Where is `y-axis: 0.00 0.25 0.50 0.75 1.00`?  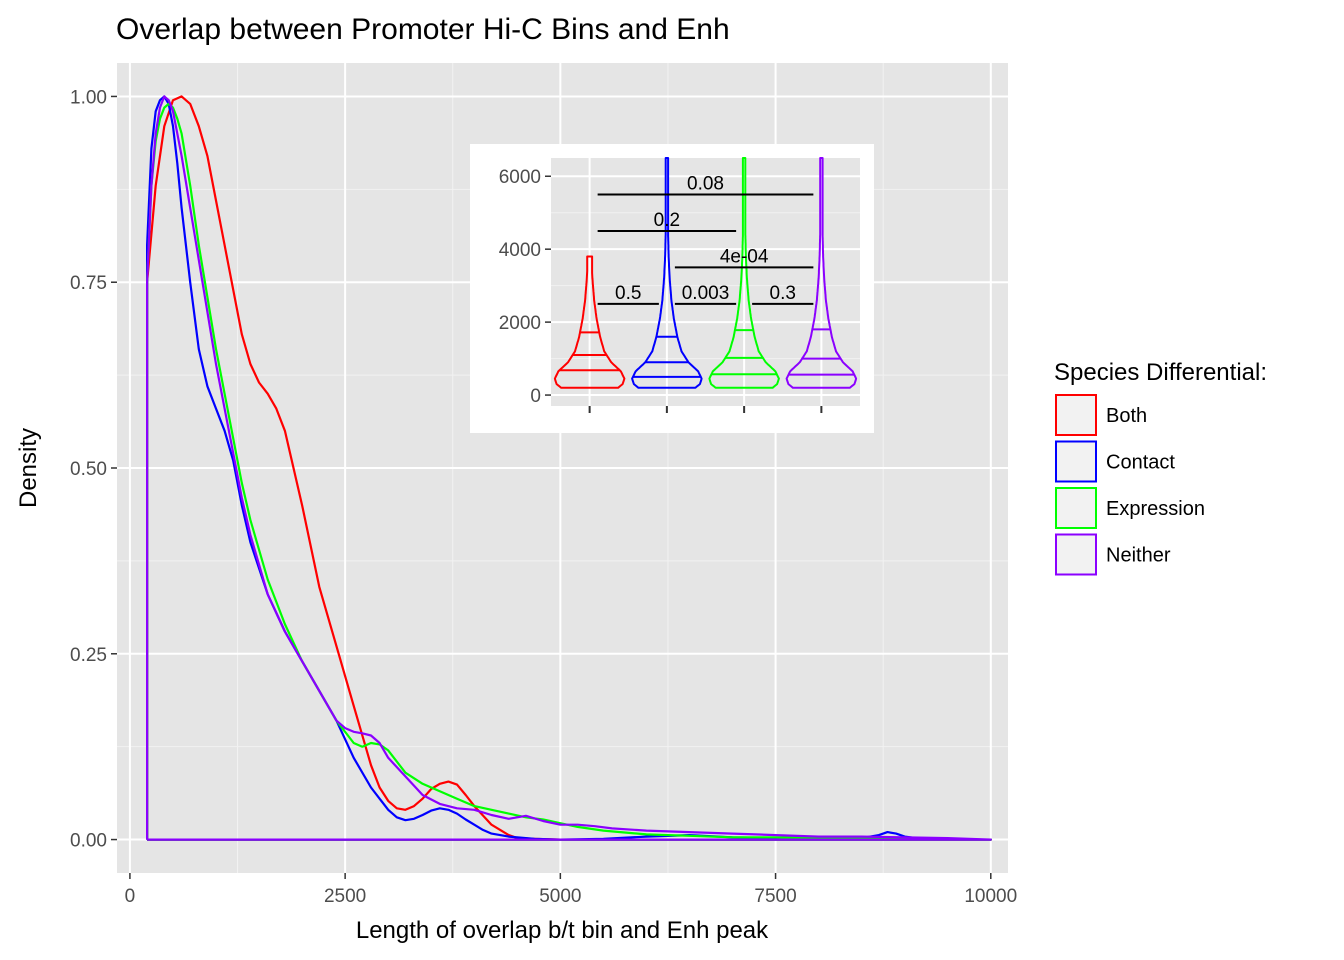
y-axis: 0.00 0.25 0.50 0.75 1.00 is located at coordinates (93, 469).